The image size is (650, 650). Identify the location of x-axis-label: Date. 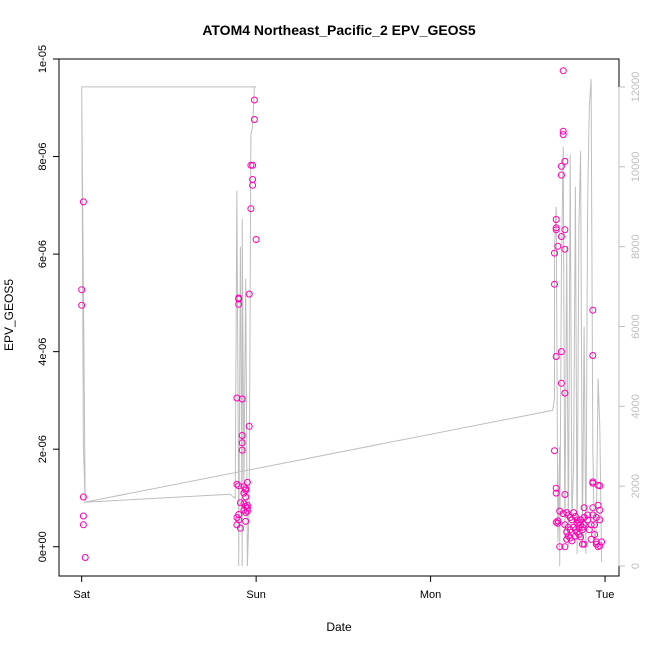
(339, 627).